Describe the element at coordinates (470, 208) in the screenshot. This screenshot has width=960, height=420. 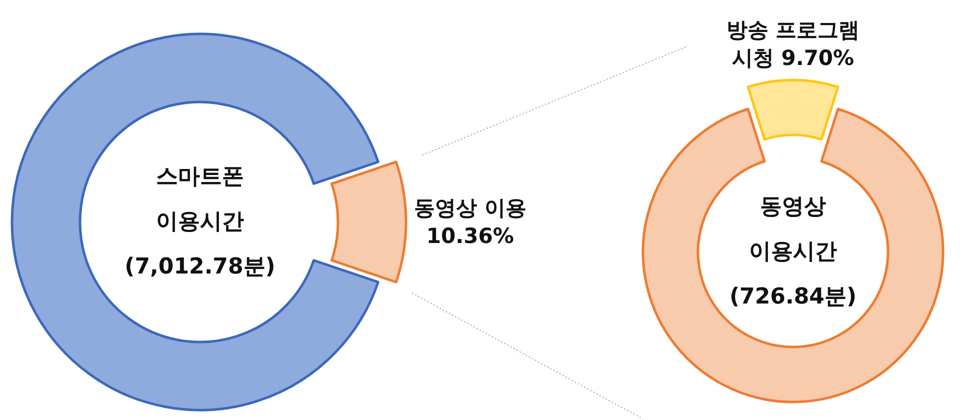
I see `slice-label: 동영상 이용` at that location.